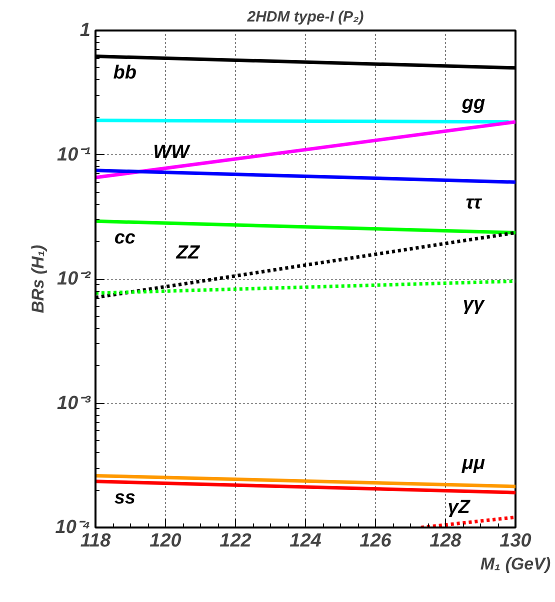 The width and height of the screenshot is (555, 602). Describe the element at coordinates (305, 17) in the screenshot. I see `chart-title: 2HDM type-I (P₂)` at that location.